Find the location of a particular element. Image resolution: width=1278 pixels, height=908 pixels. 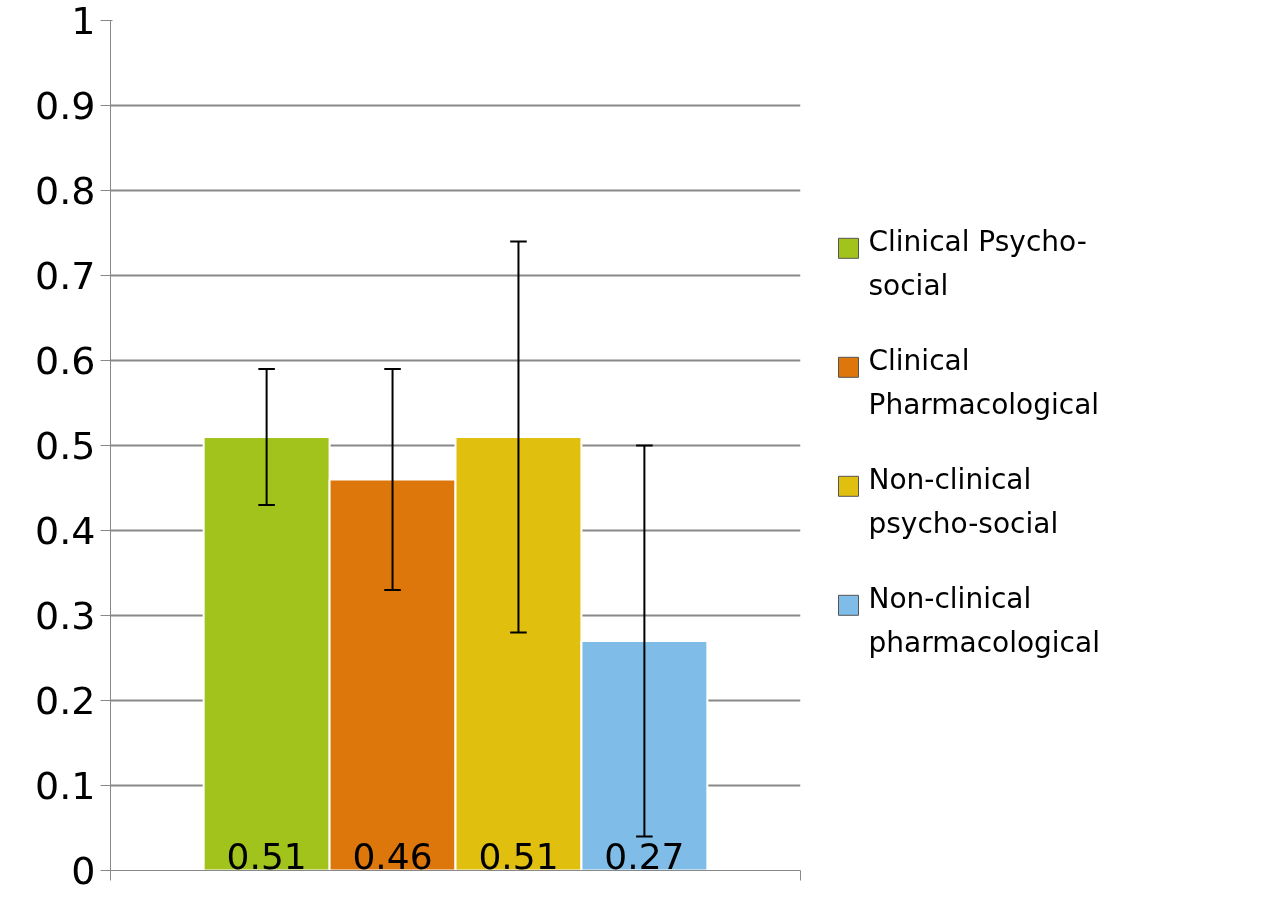

data-label: 0.46 is located at coordinates (392, 856).